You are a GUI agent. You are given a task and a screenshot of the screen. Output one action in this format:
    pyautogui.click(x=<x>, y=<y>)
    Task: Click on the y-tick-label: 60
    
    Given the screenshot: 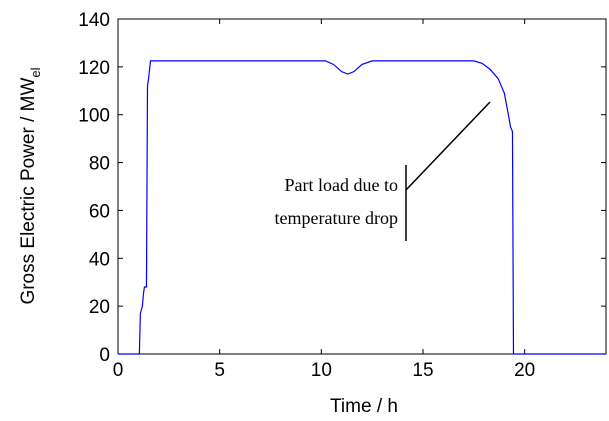 What is the action you would take?
    pyautogui.click(x=99, y=211)
    